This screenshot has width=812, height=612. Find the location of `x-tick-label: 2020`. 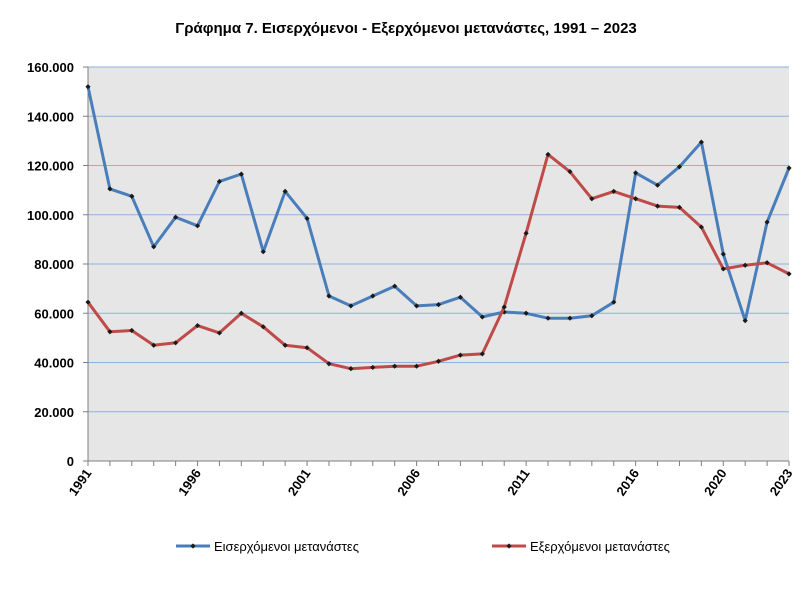

x-tick-label: 2020 is located at coordinates (715, 482).